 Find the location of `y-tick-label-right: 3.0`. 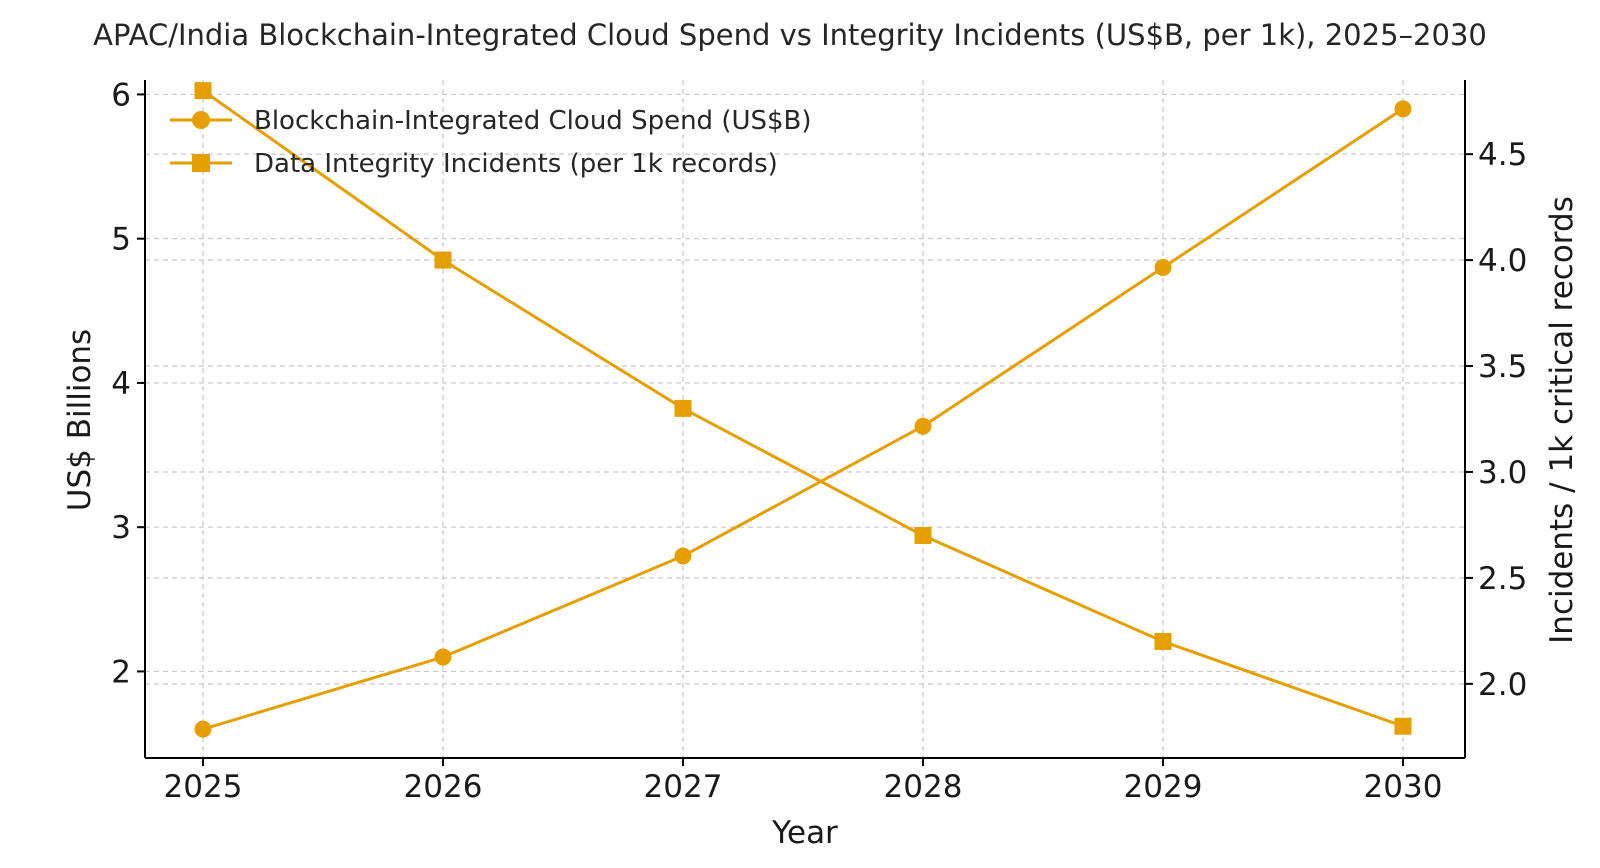

y-tick-label-right: 3.0 is located at coordinates (1502, 473).